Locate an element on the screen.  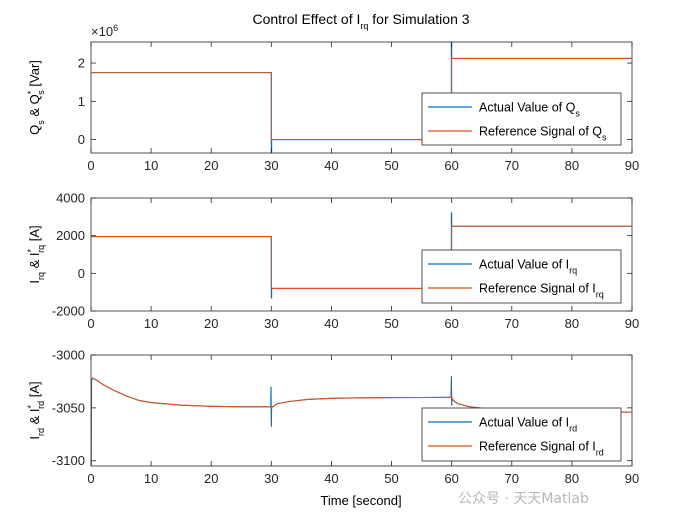
legend-entry: Reference Signal of Ird is located at coordinates (541, 449).